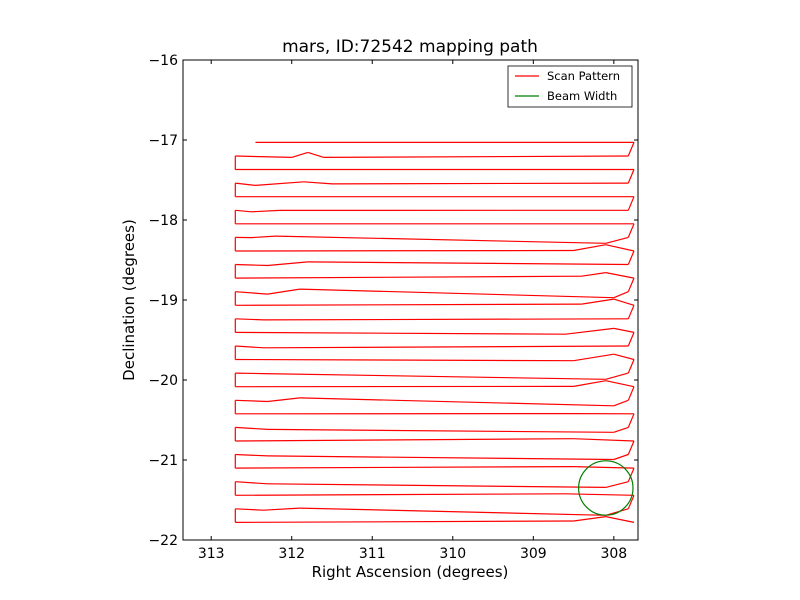 Image resolution: width=800 pixels, height=600 pixels. I want to click on legend-label-beam-width: Beam Width, so click(582, 96).